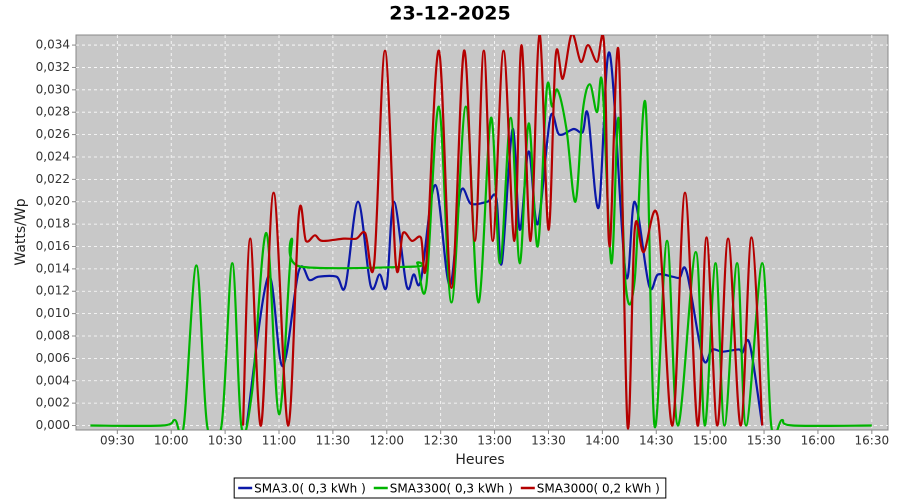 This screenshot has height=500, width=900. Describe the element at coordinates (53, 179) in the screenshot. I see `y-tick-label: 0,022` at that location.